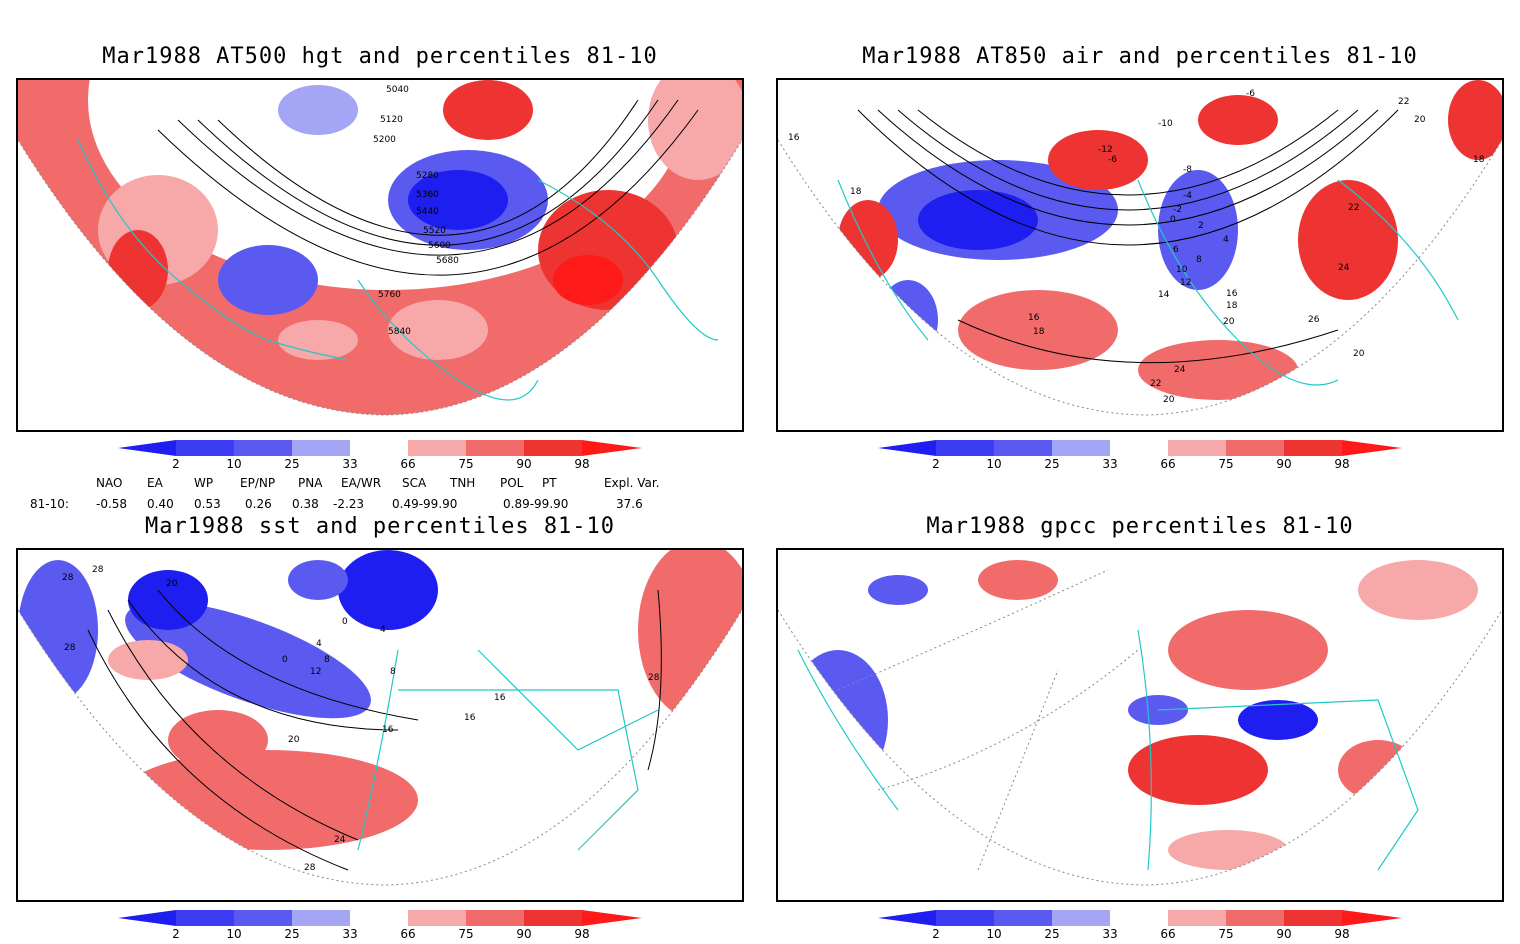 The image size is (1520, 944). What do you see at coordinates (1143, 927) in the screenshot?
I see `colorbar-bottom-right: 2 10 25 33 66 75 90 98` at bounding box center [1143, 927].